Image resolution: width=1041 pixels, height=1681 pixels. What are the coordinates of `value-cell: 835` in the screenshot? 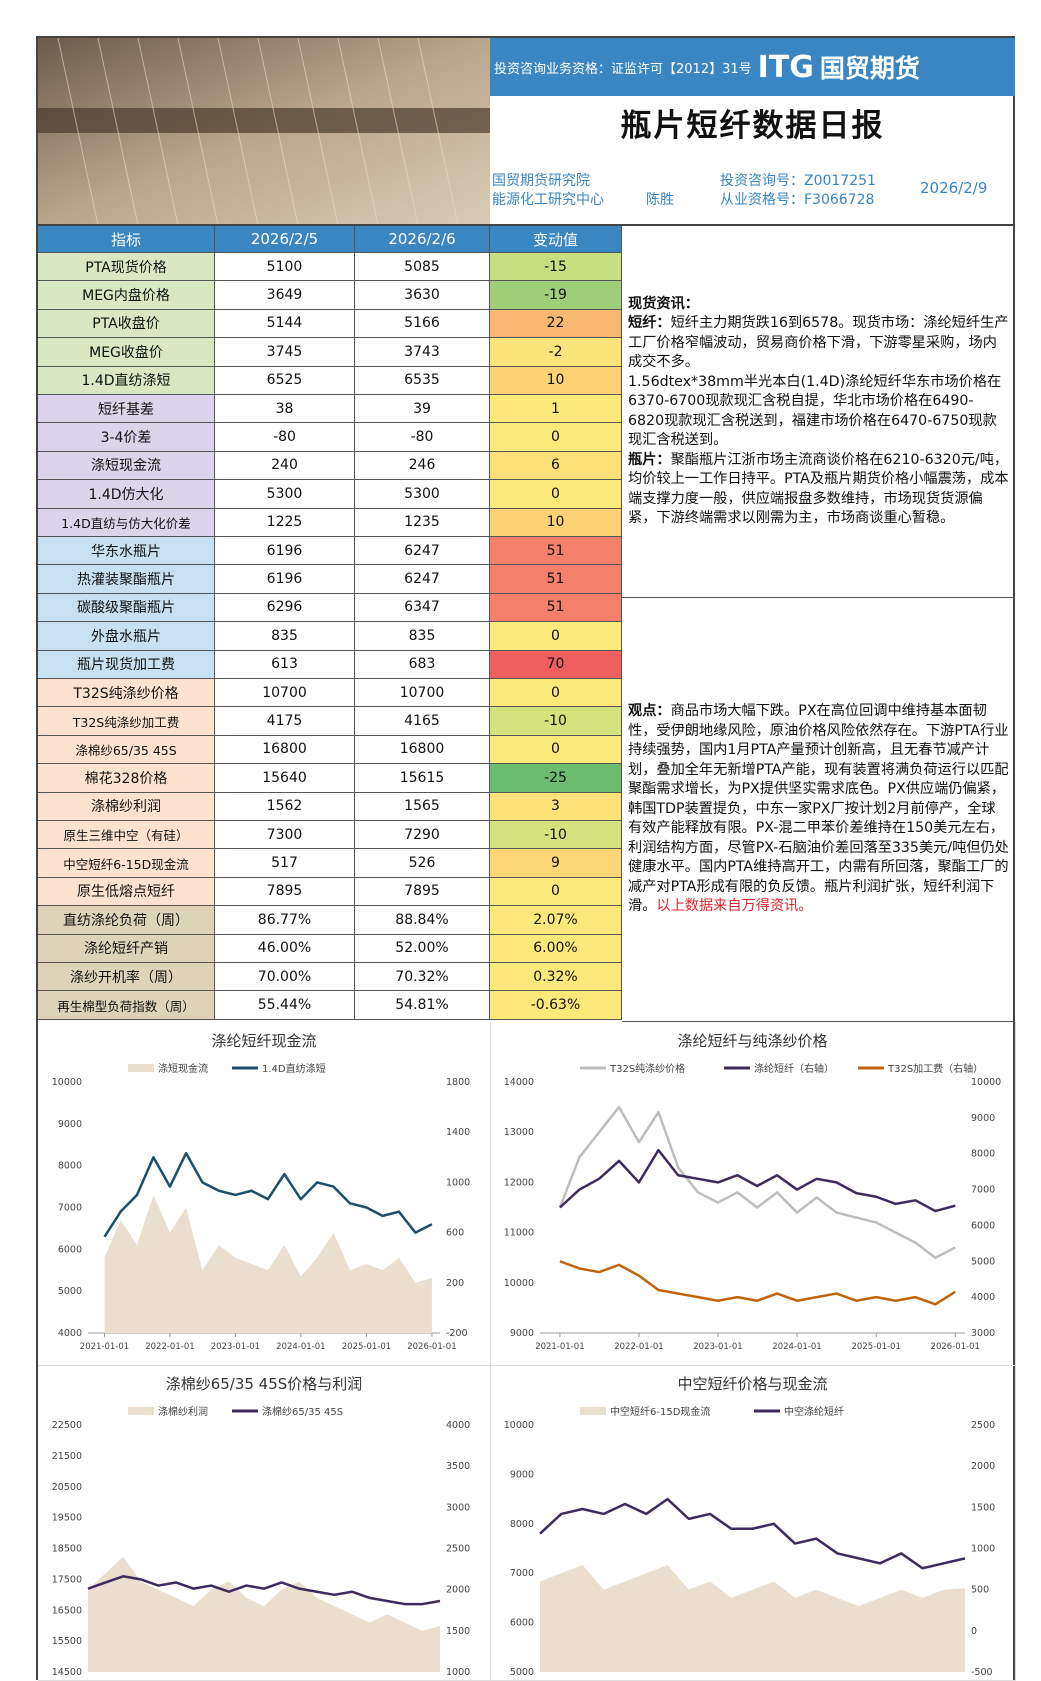 It's located at (422, 636).